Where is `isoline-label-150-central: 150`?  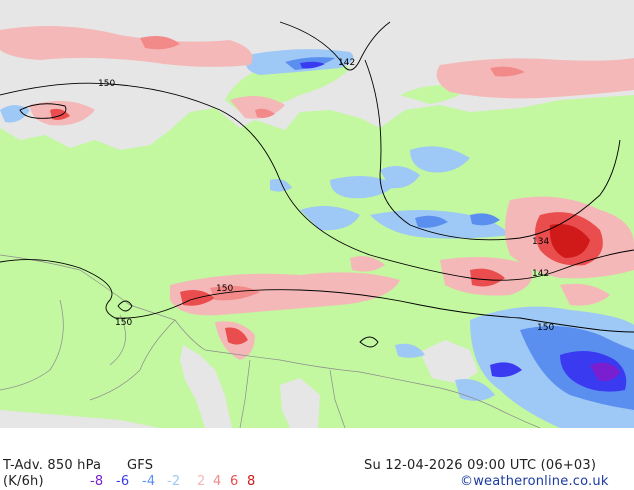
isoline-label-150-central: 150 is located at coordinates (224, 289).